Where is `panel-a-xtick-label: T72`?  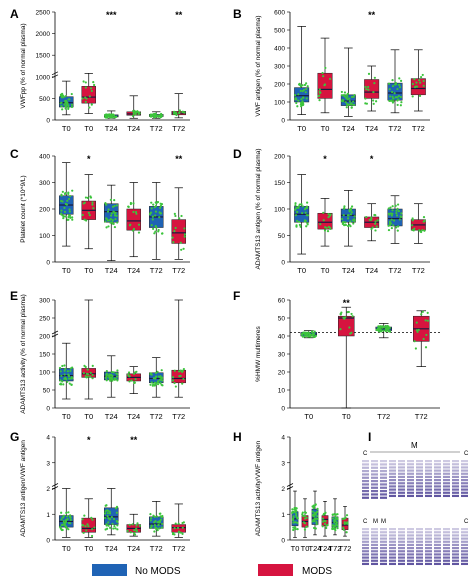
panel-a-xtick-label: T72 is located at coordinates (178, 128).